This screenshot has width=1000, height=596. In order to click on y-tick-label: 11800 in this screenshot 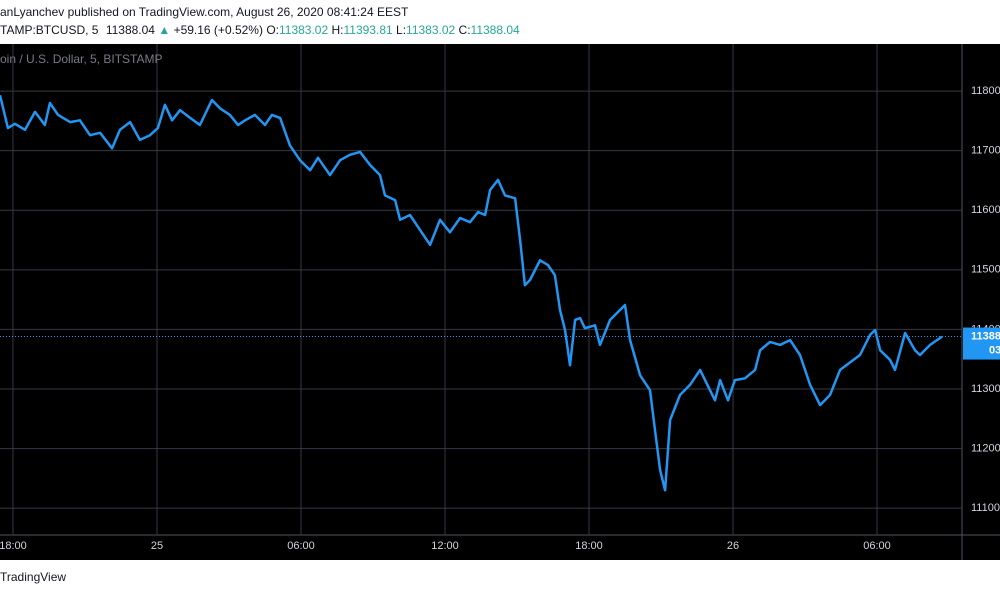, I will do `click(985, 91)`.